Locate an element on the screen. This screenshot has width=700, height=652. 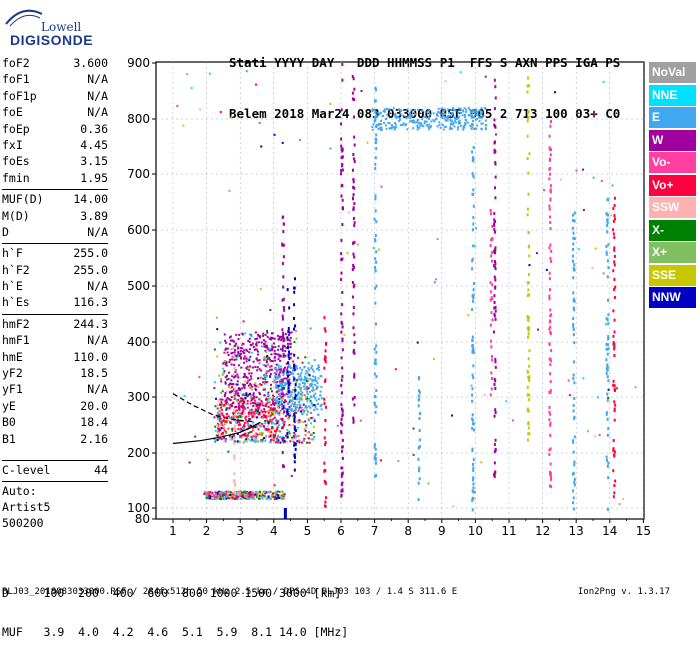
logo-swoosh-icon is located at coordinates (24, 18).